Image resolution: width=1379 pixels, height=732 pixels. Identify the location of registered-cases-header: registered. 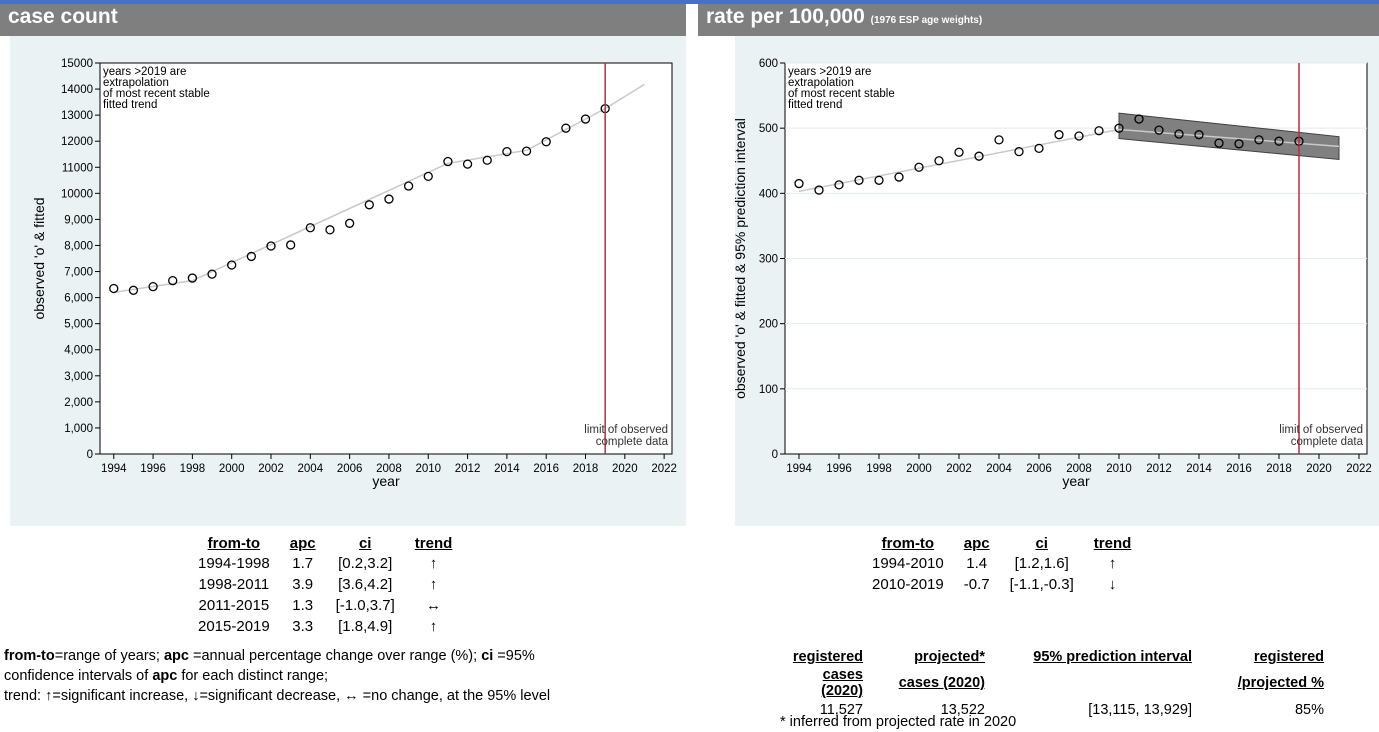
(827, 657).